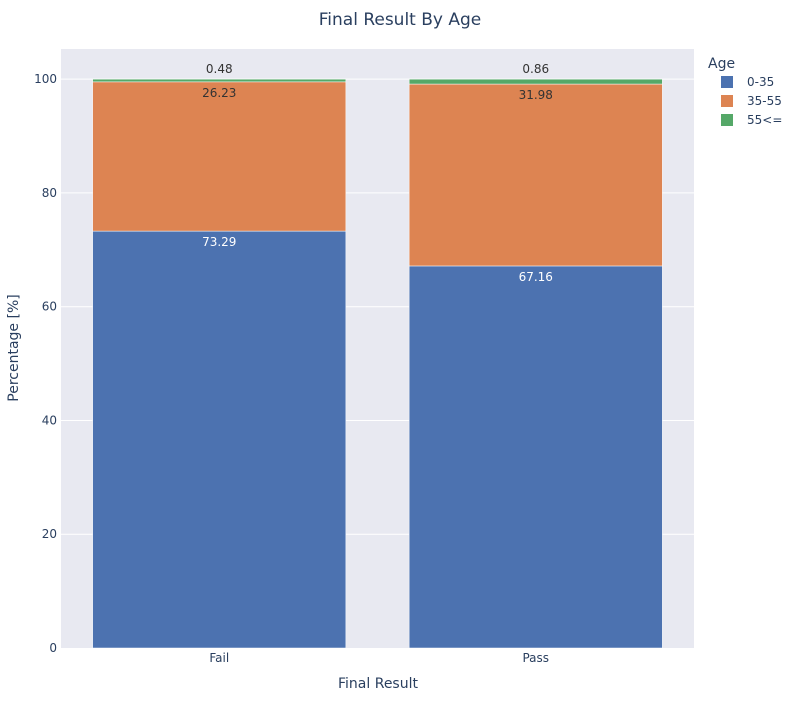  I want to click on data-labels: 73.29 26.23 0.48 67.16 31.98 0.86, so click(377, 173).